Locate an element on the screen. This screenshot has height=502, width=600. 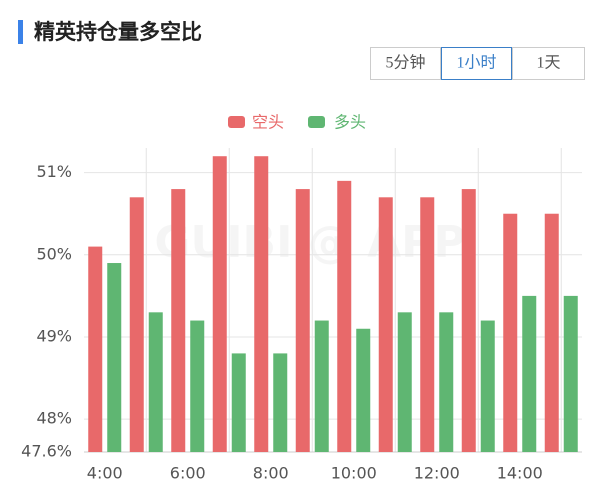
watermark: GUIBI @ APP is located at coordinates (309, 242).